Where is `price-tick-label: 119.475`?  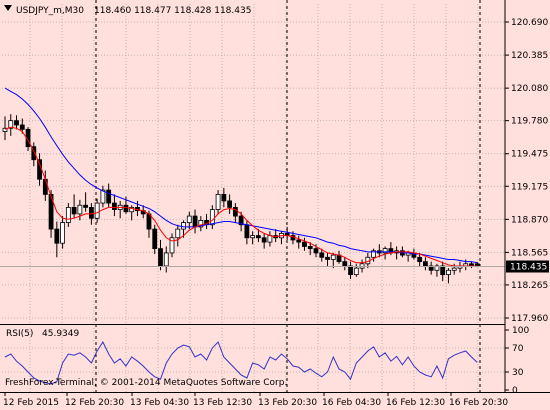
price-tick-label: 119.475 is located at coordinates (529, 155).